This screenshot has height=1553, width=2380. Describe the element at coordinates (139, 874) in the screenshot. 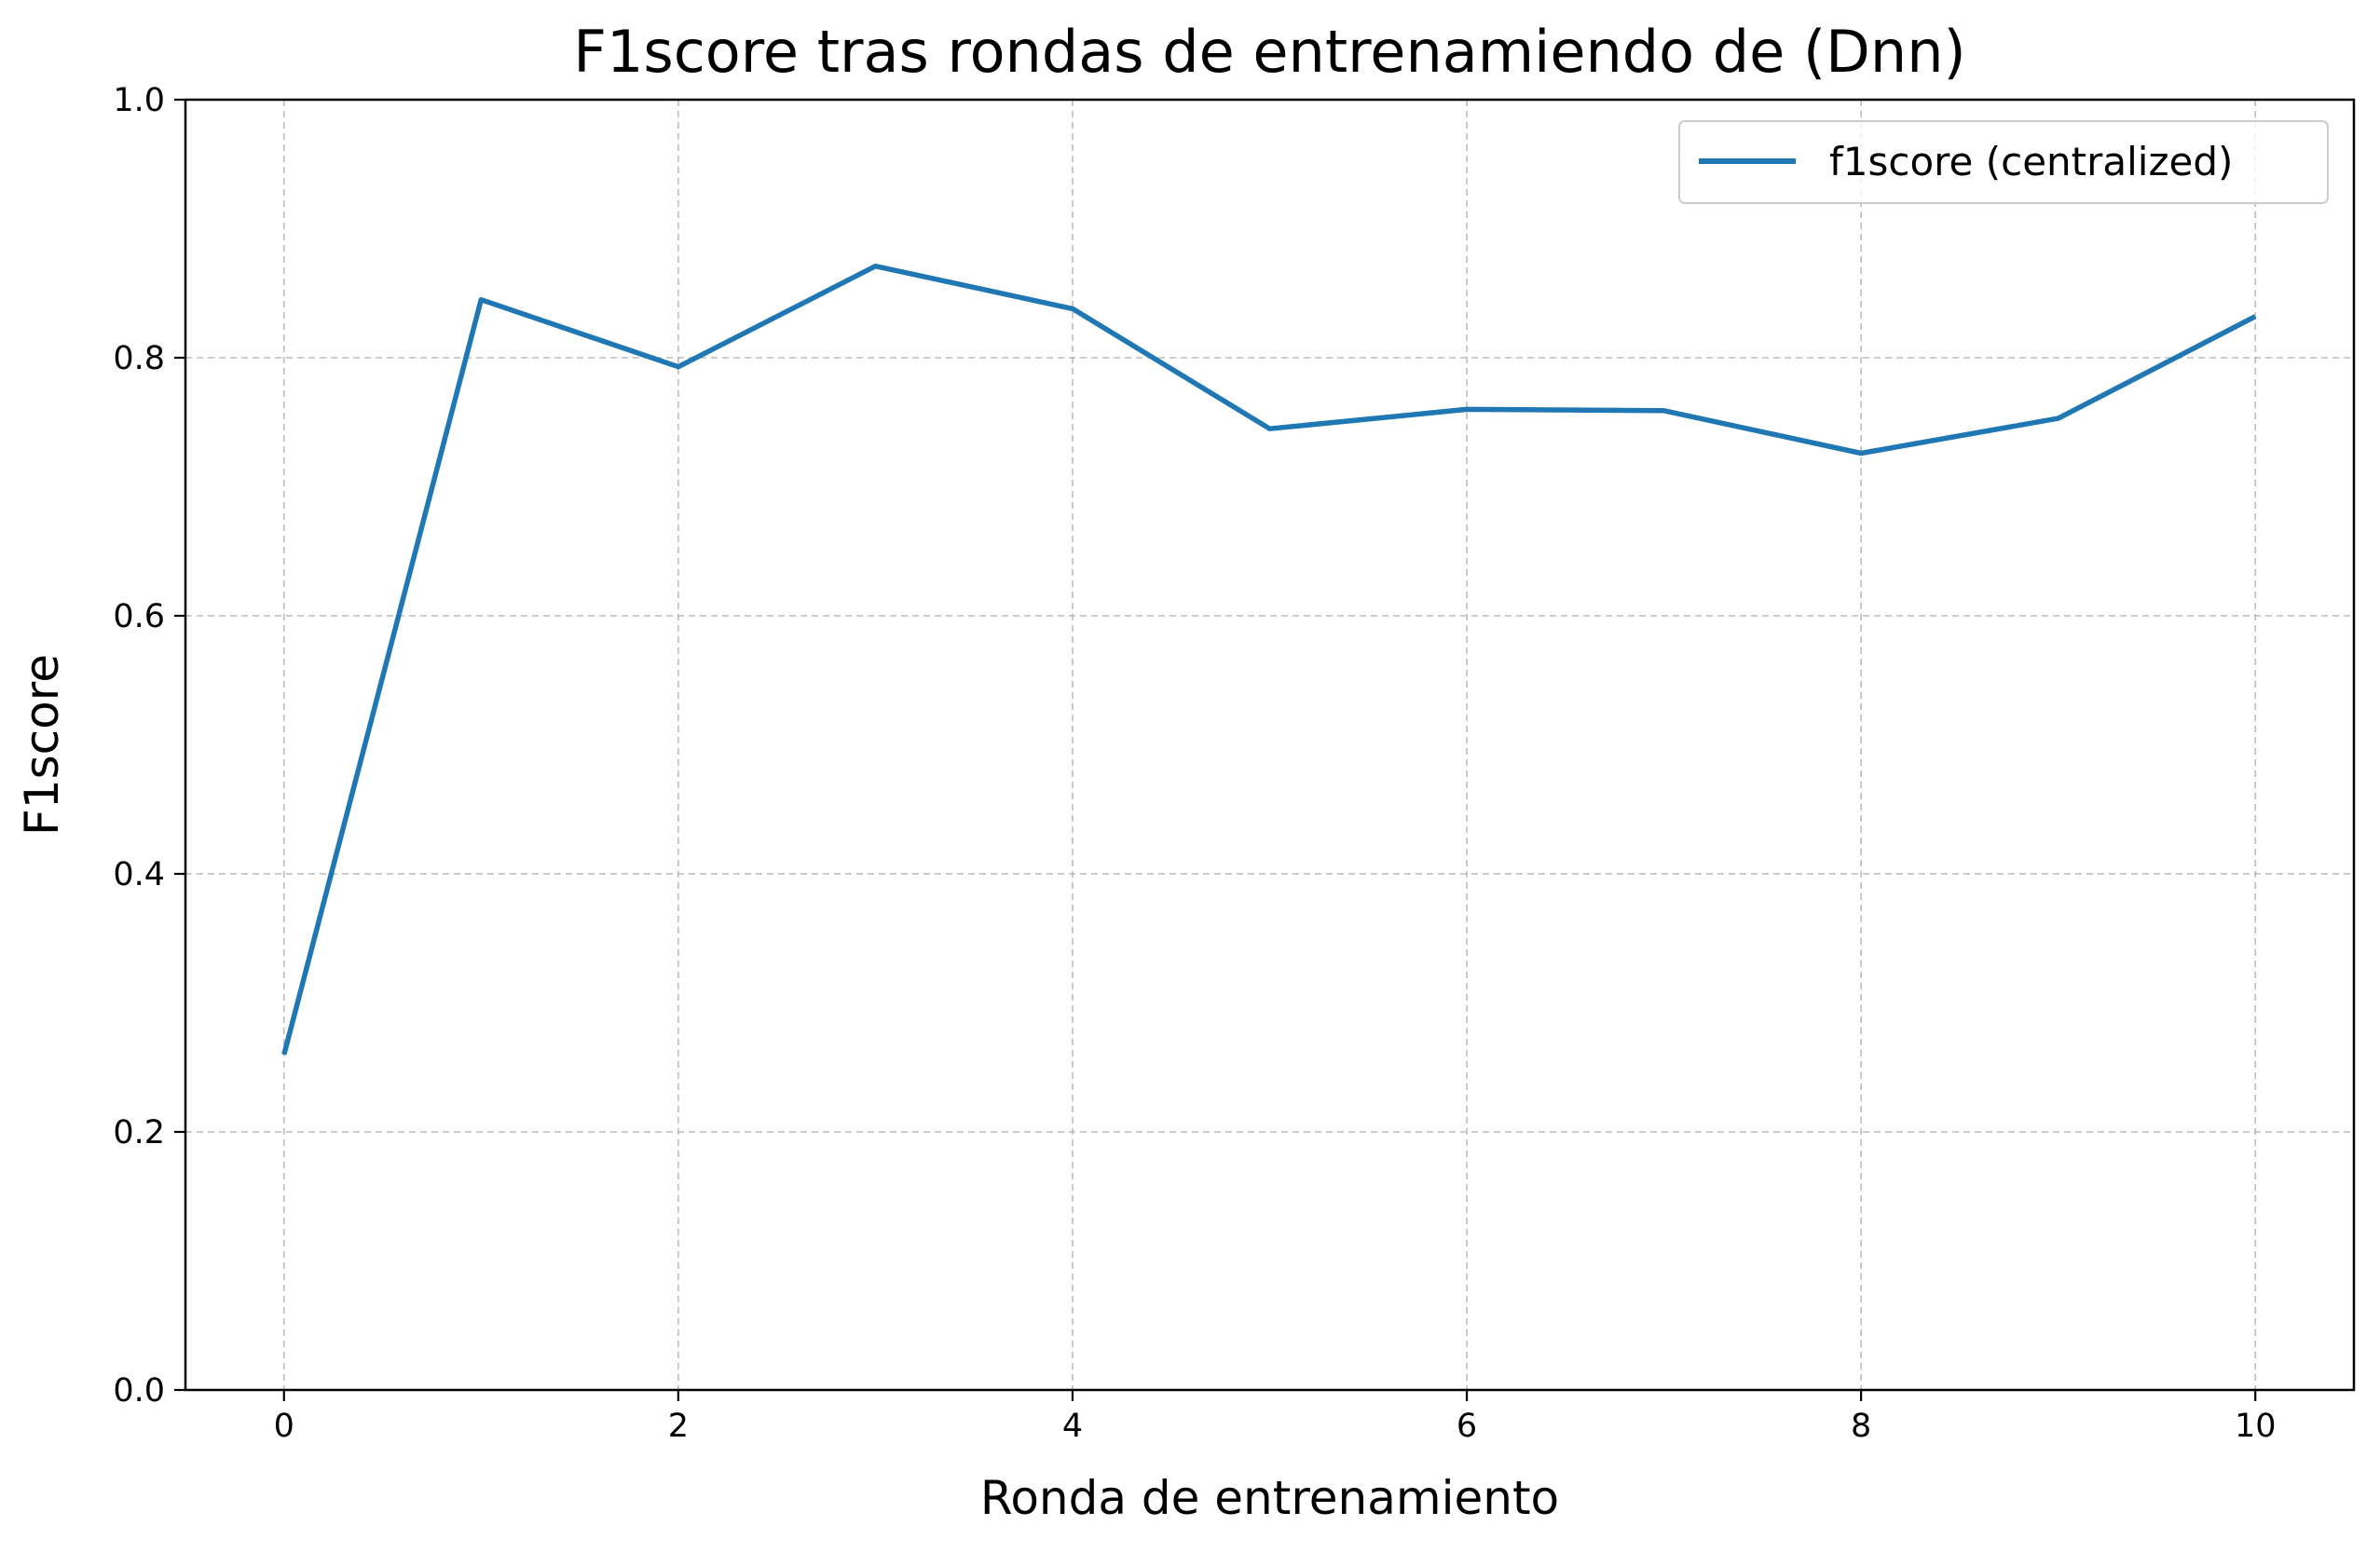

I see `y-tick-label: 0.4` at that location.